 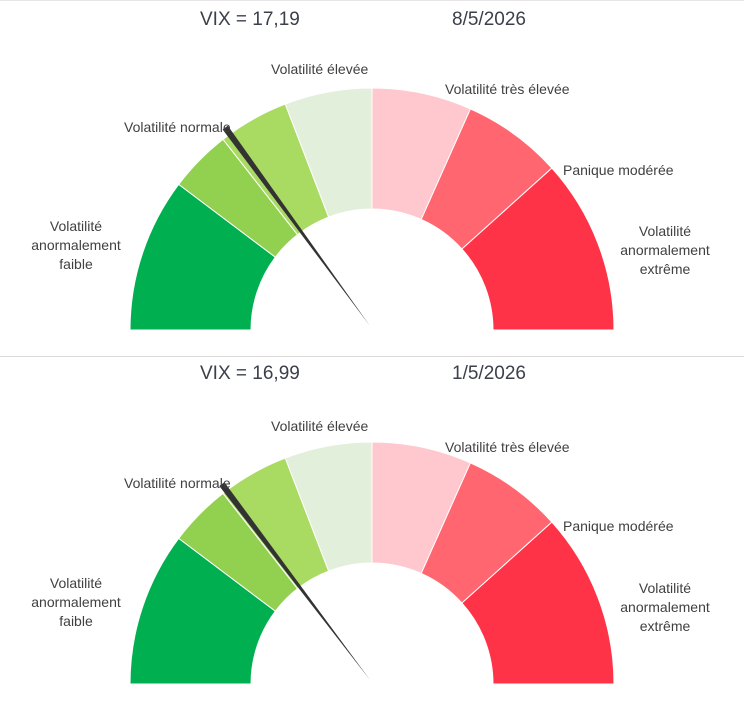 I want to click on vix-value-label: VIX = 16,99, so click(x=250, y=373).